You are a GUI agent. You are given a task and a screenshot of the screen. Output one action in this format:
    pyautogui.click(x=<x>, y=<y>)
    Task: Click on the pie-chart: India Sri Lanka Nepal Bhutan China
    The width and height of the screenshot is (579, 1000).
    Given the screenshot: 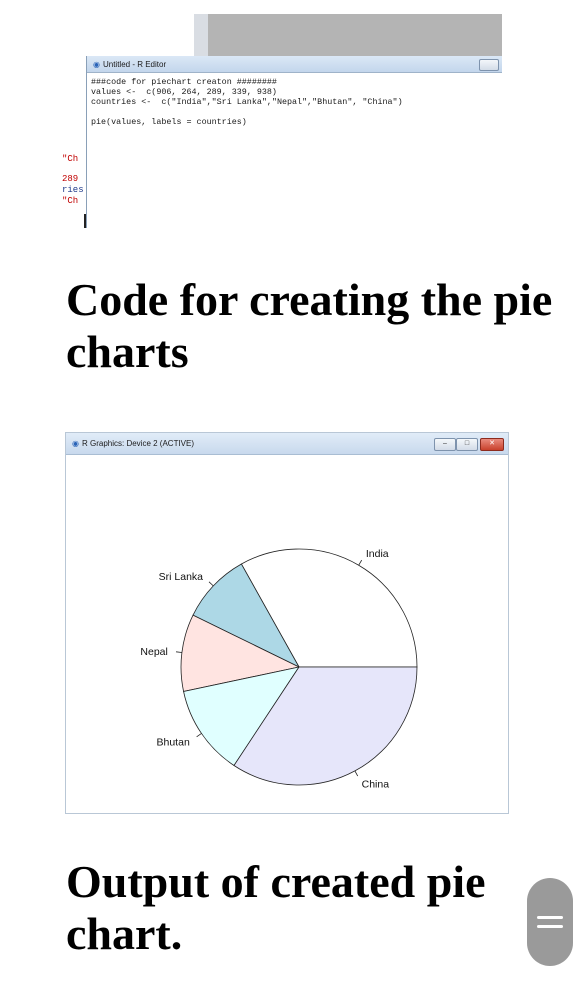 What is the action you would take?
    pyautogui.click(x=279, y=669)
    